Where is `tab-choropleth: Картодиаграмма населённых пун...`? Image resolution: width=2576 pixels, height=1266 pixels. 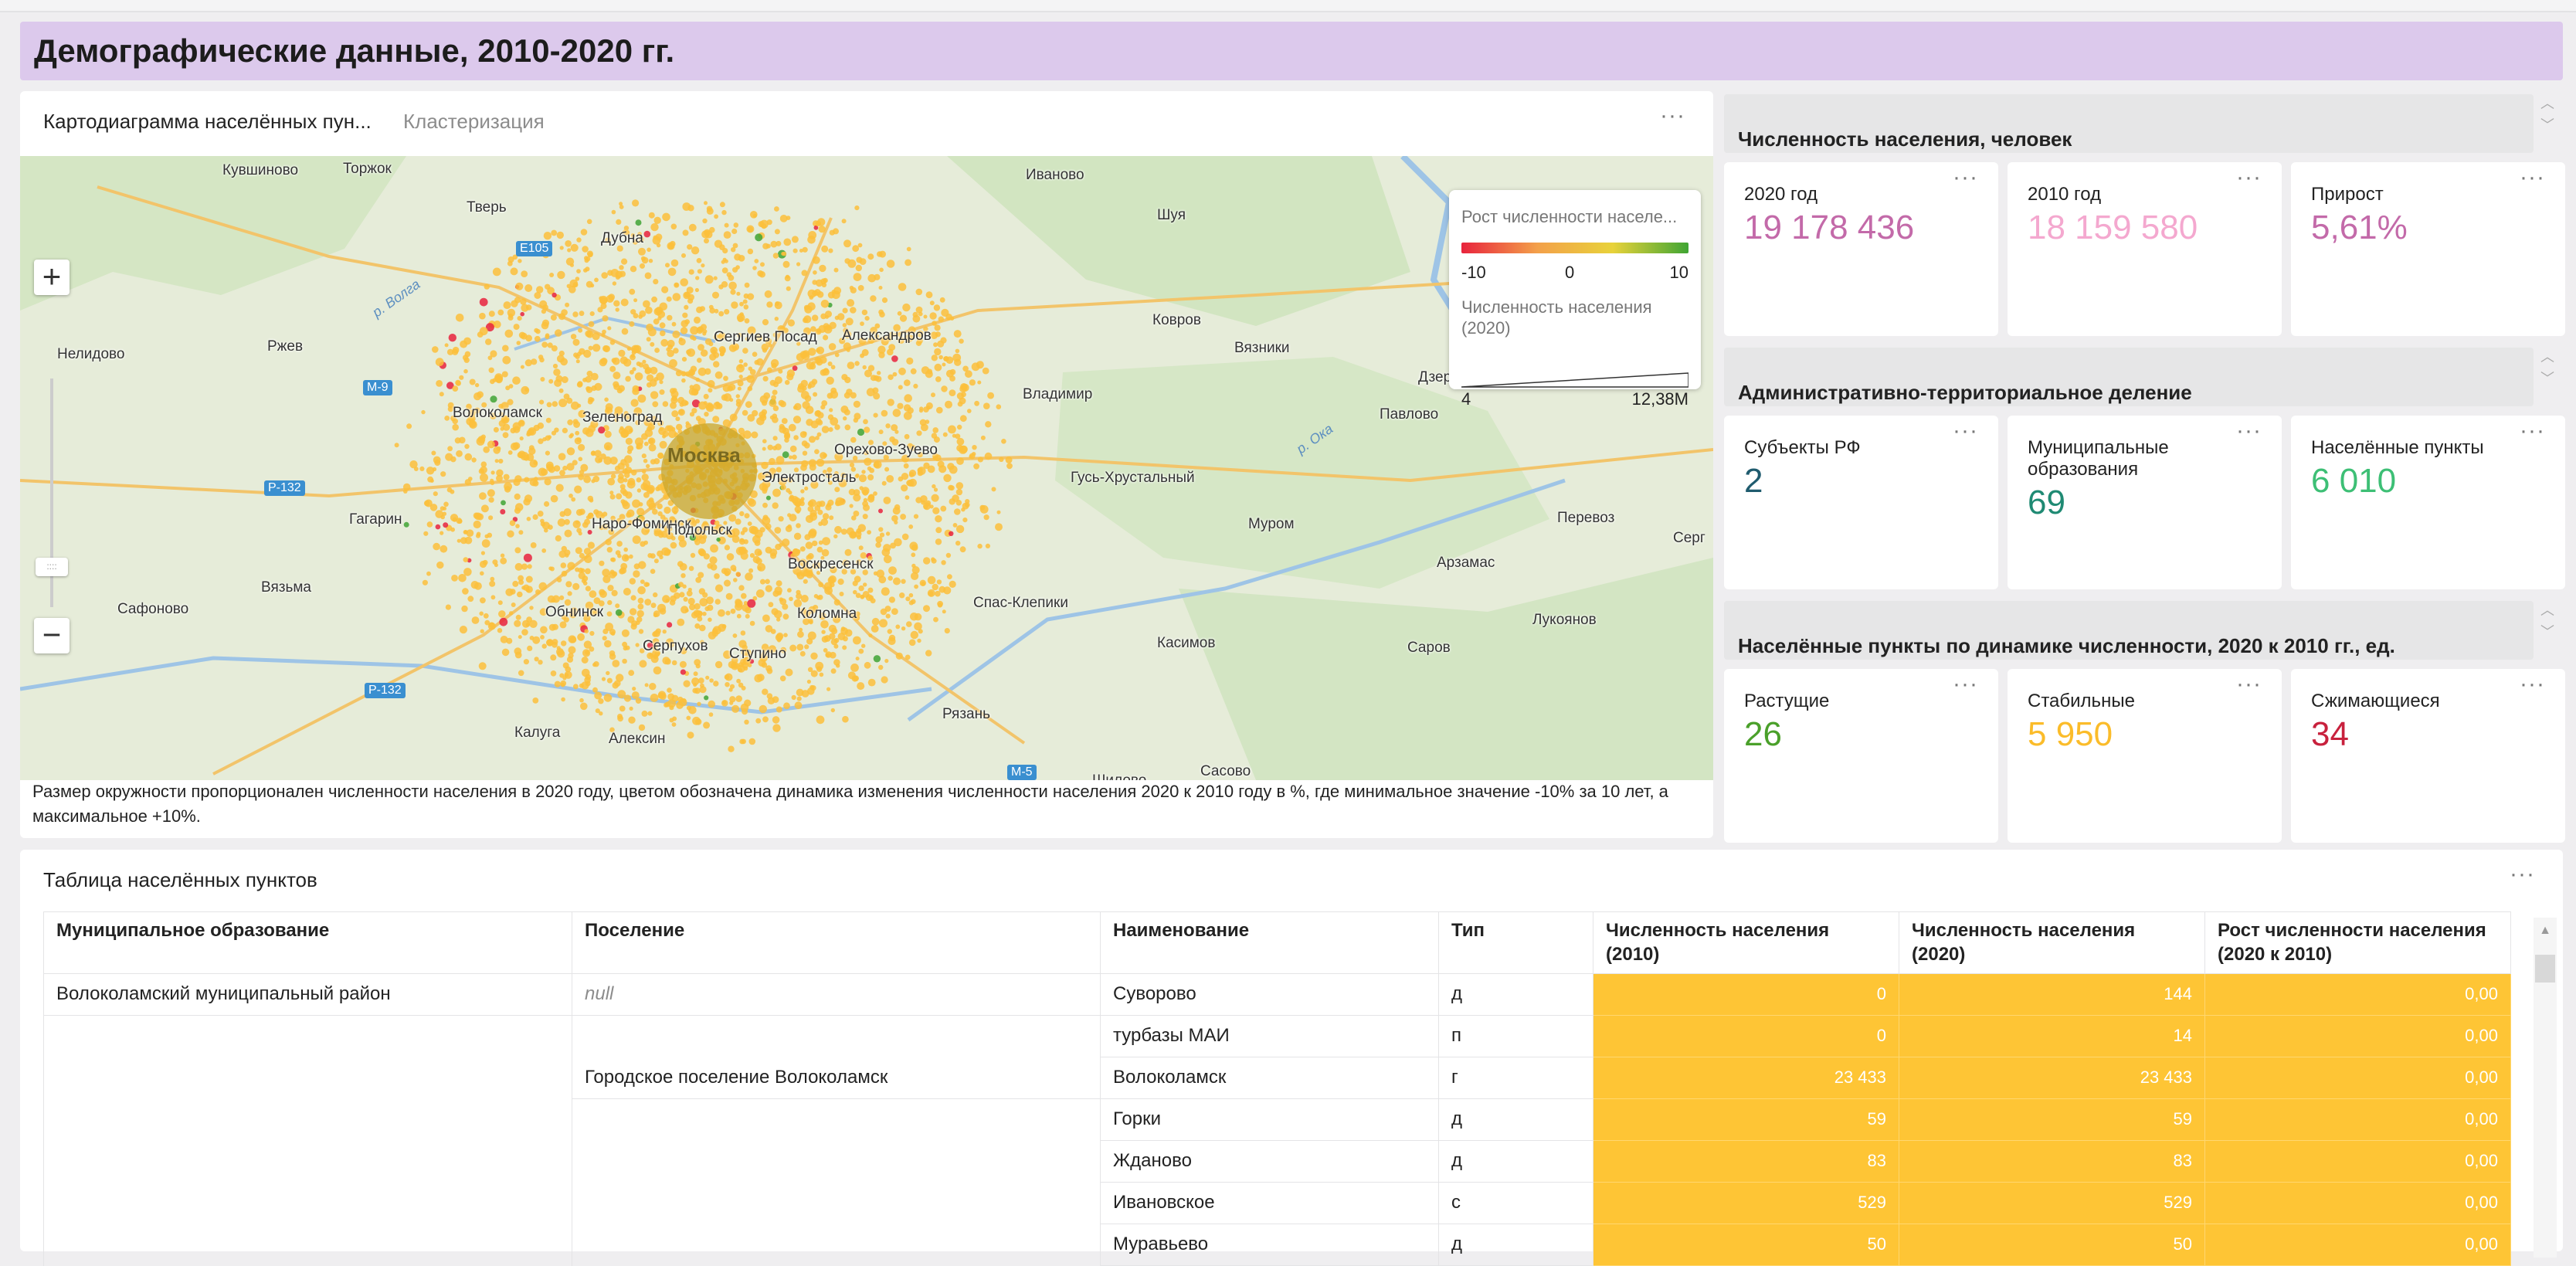
tab-choropleth: Картодиаграмма населённых пун... is located at coordinates (208, 121).